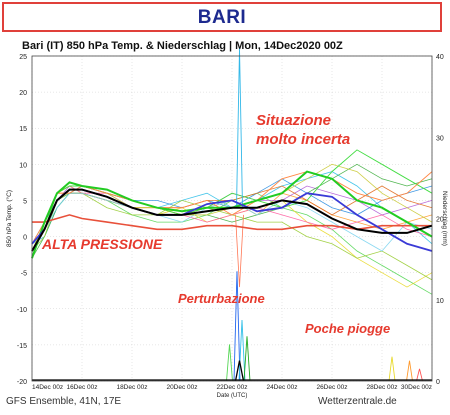 The height and width of the screenshot is (415, 450). Describe the element at coordinates (303, 139) in the screenshot. I see `annotation-uncertain-line2: molto incerta` at that location.